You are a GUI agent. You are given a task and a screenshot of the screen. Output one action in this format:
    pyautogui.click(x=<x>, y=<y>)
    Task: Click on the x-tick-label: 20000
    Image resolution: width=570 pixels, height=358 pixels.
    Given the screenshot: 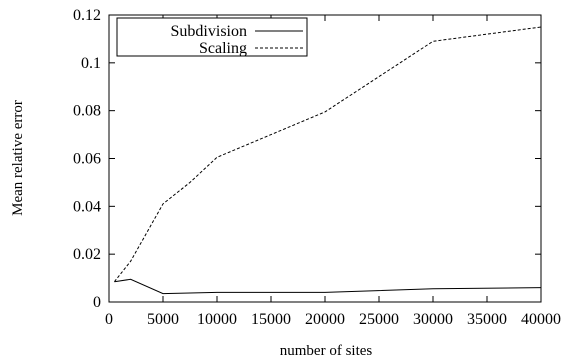 What is the action you would take?
    pyautogui.click(x=325, y=319)
    